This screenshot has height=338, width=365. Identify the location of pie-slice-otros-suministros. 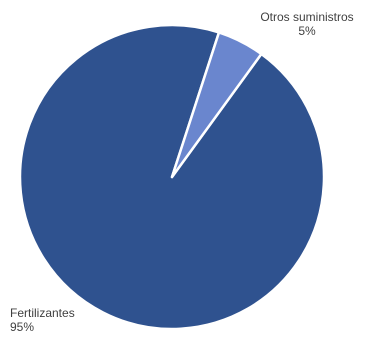
(216, 105).